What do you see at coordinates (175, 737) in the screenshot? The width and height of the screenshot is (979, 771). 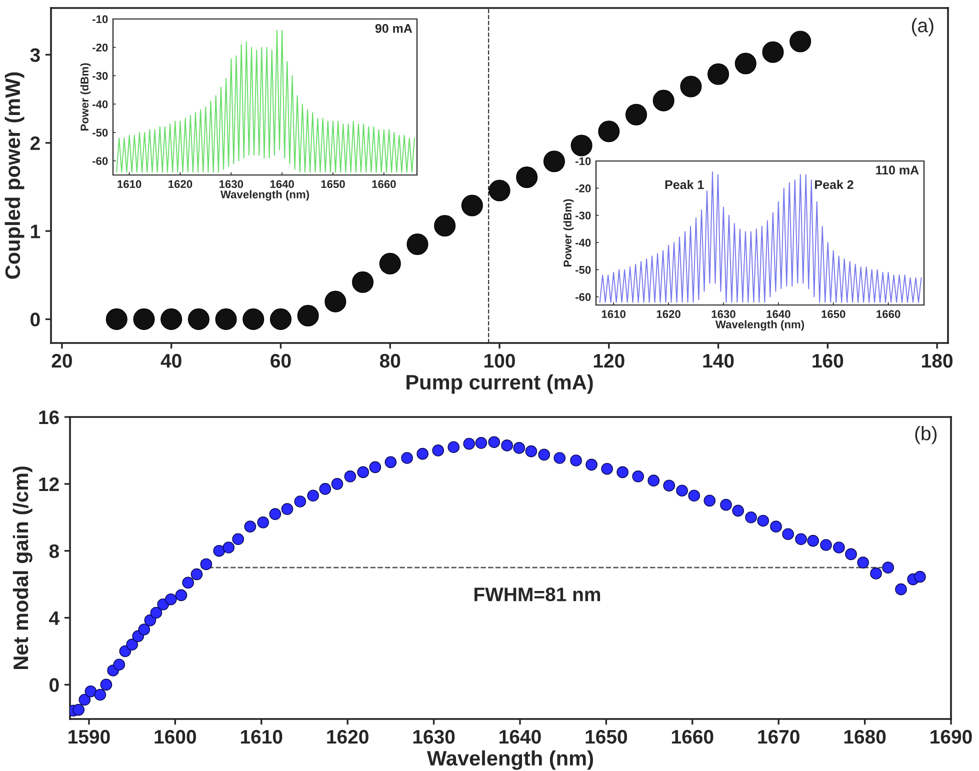 I see `x-tick-label: 1600` at bounding box center [175, 737].